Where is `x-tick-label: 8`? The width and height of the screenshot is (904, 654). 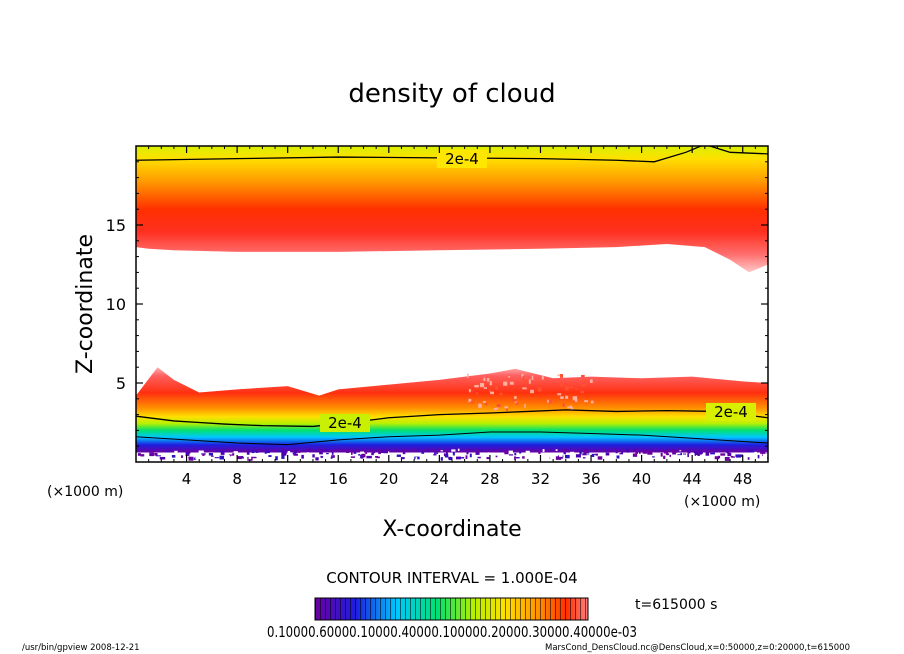
x-tick-label: 8 is located at coordinates (237, 479).